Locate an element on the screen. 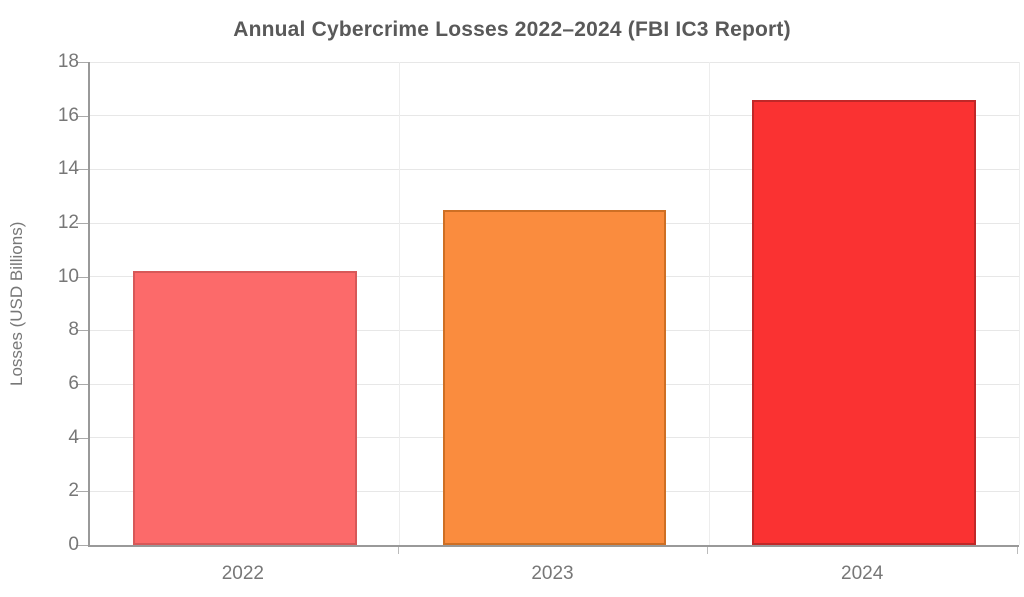 The image size is (1024, 597). x-tick-label-2024: 2024 is located at coordinates (862, 573).